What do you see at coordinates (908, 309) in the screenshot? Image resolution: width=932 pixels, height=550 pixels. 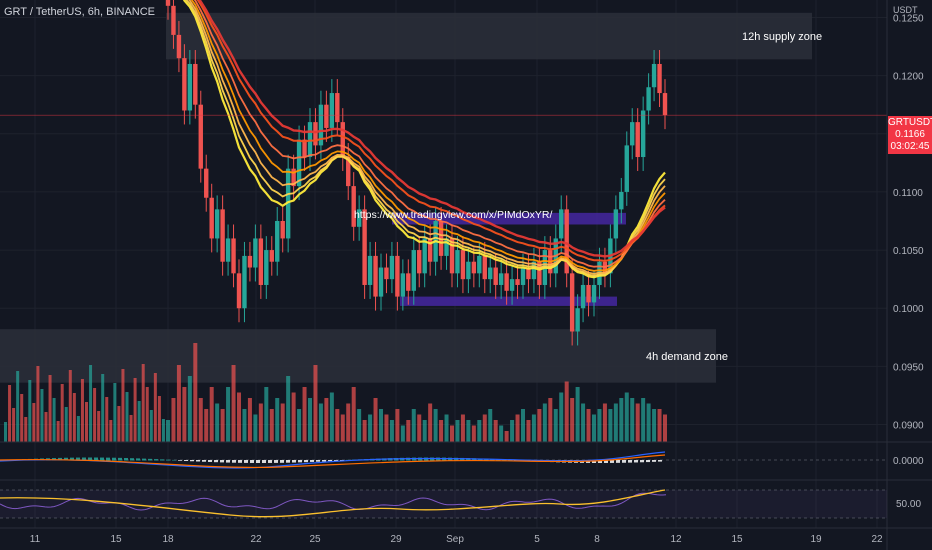 I see `price-tick-label: 0.1000` at bounding box center [908, 309].